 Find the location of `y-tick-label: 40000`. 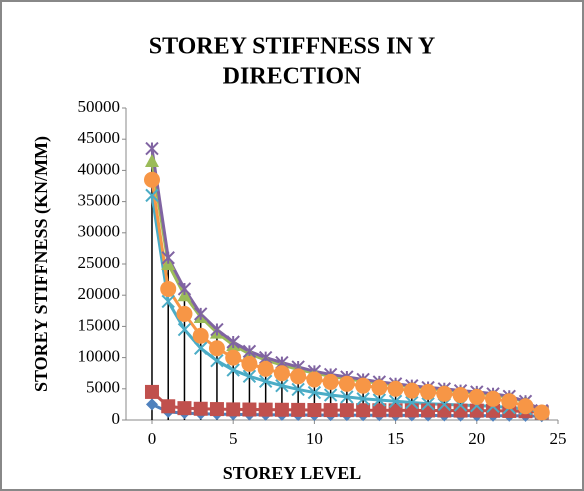

y-tick-label: 40000 is located at coordinates (99, 168).